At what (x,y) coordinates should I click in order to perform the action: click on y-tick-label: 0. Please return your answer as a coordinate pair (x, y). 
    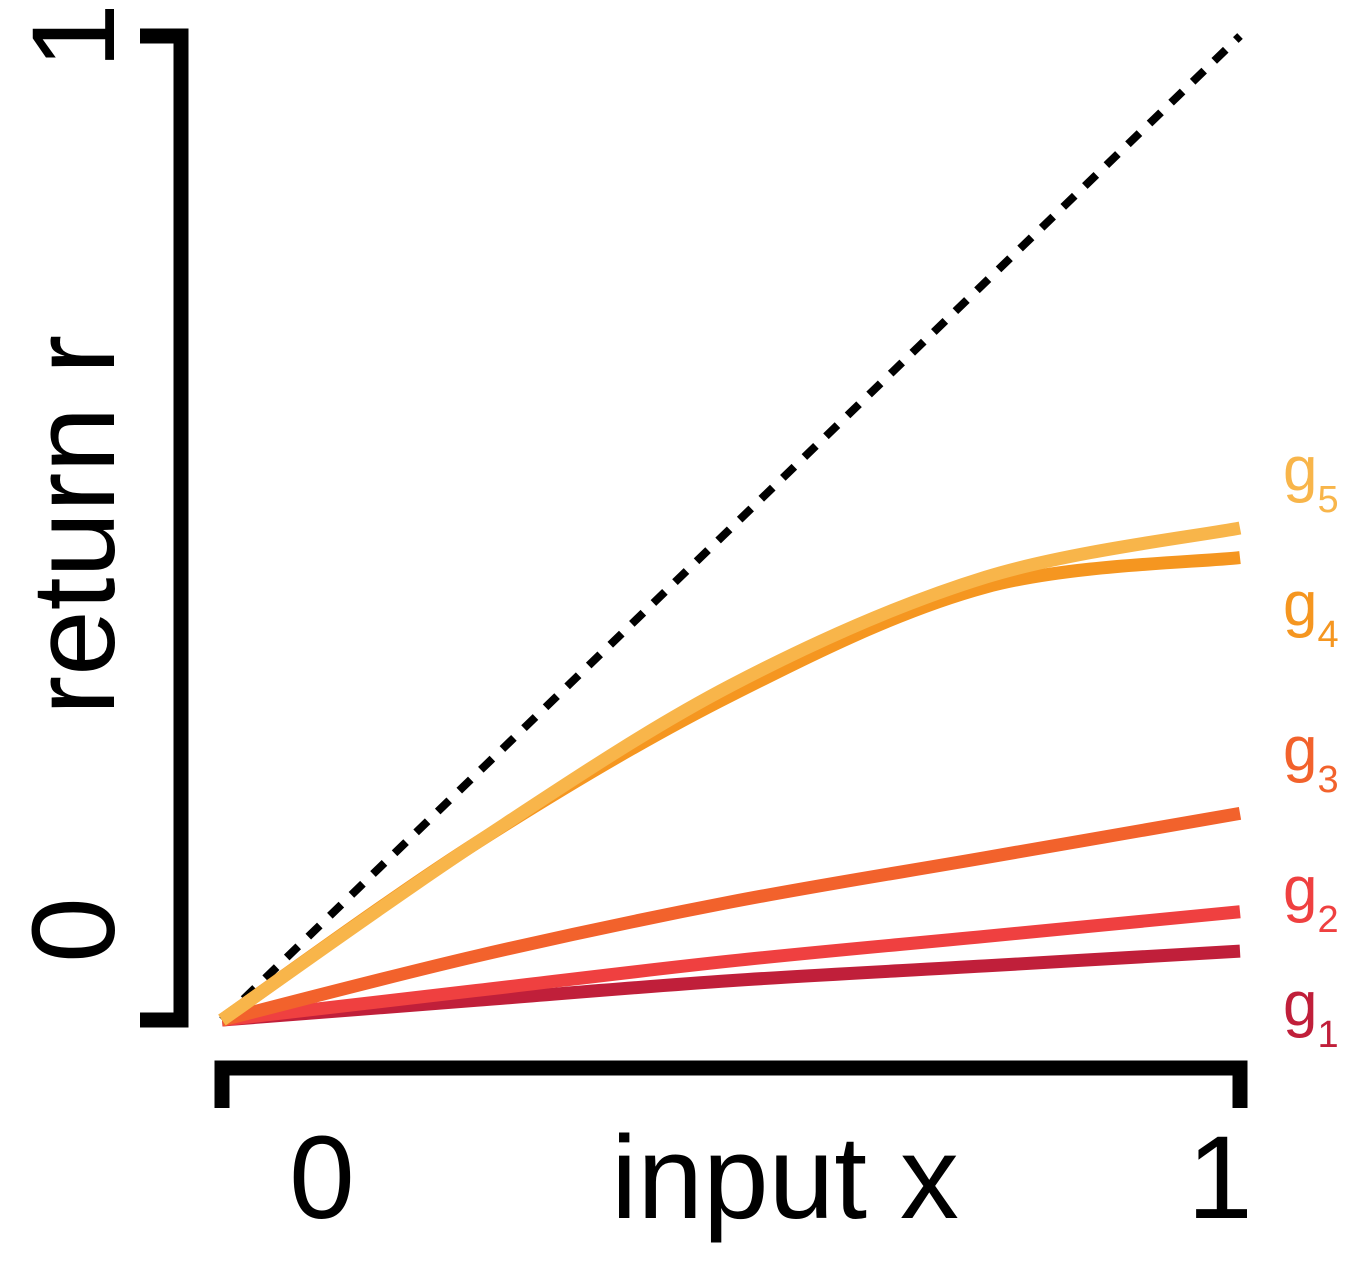
    Looking at the image, I should click on (74, 930).